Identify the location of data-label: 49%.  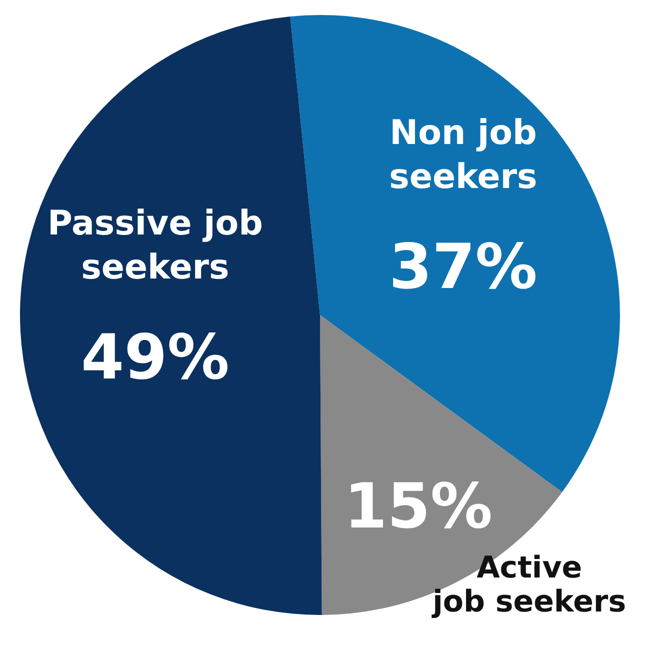
(155, 357).